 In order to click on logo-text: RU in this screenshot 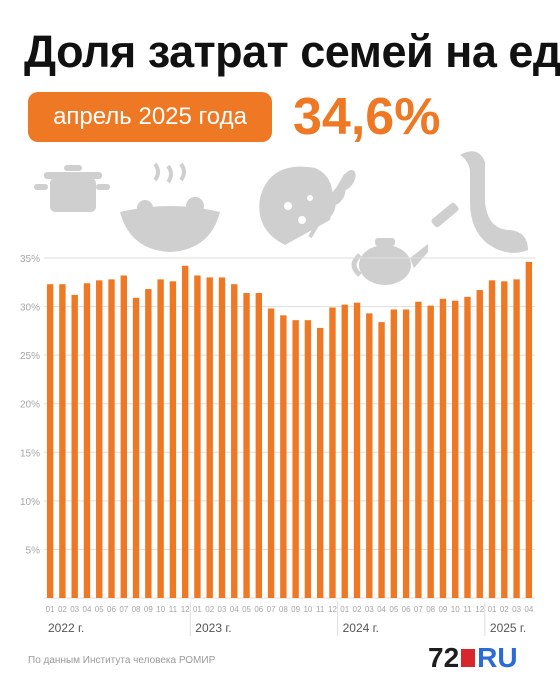, I will do `click(497, 657)`.